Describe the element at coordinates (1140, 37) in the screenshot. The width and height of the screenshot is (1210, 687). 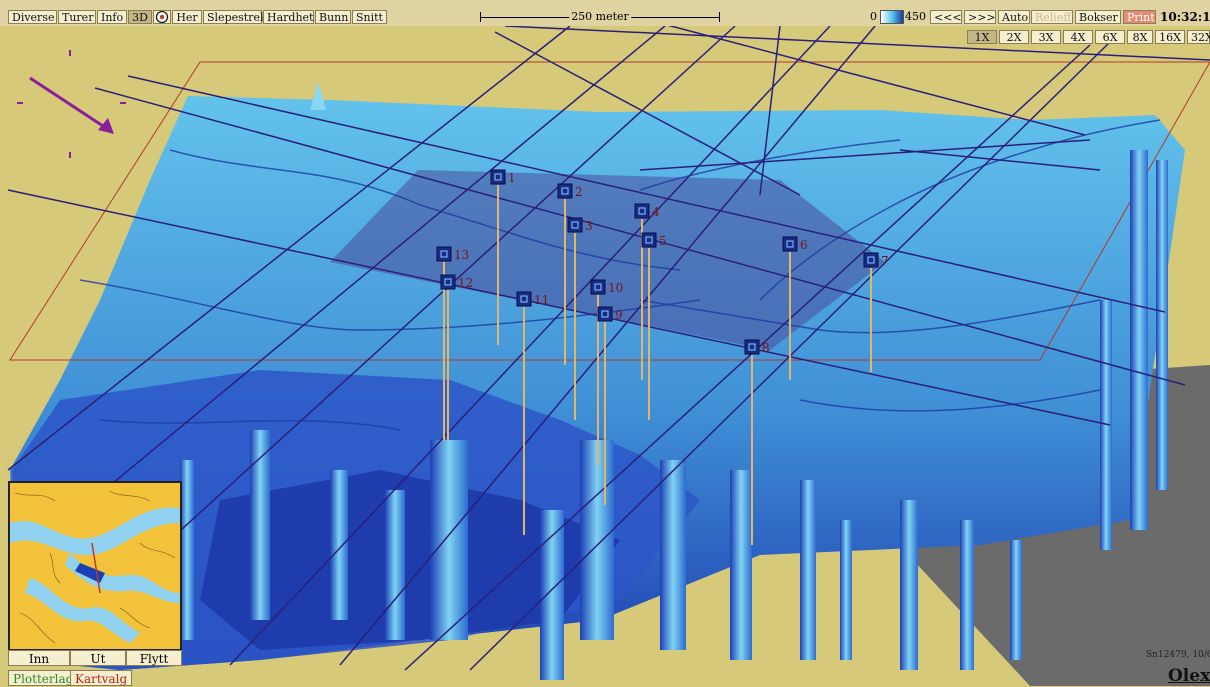
I see `zoom-8x: 8X` at that location.